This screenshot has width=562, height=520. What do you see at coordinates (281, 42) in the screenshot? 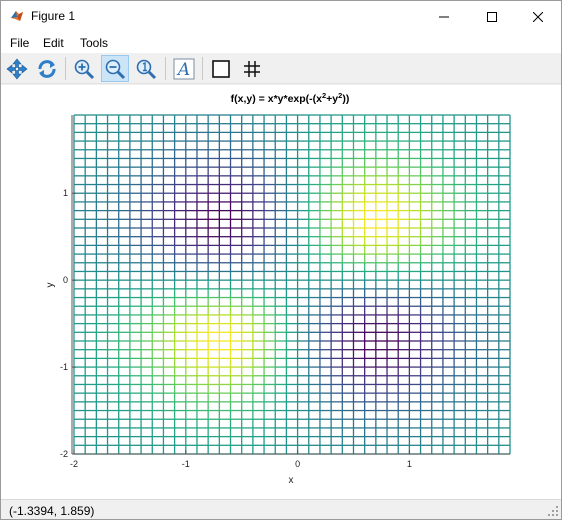
I see `menu-bar: File Edit Tools` at bounding box center [281, 42].